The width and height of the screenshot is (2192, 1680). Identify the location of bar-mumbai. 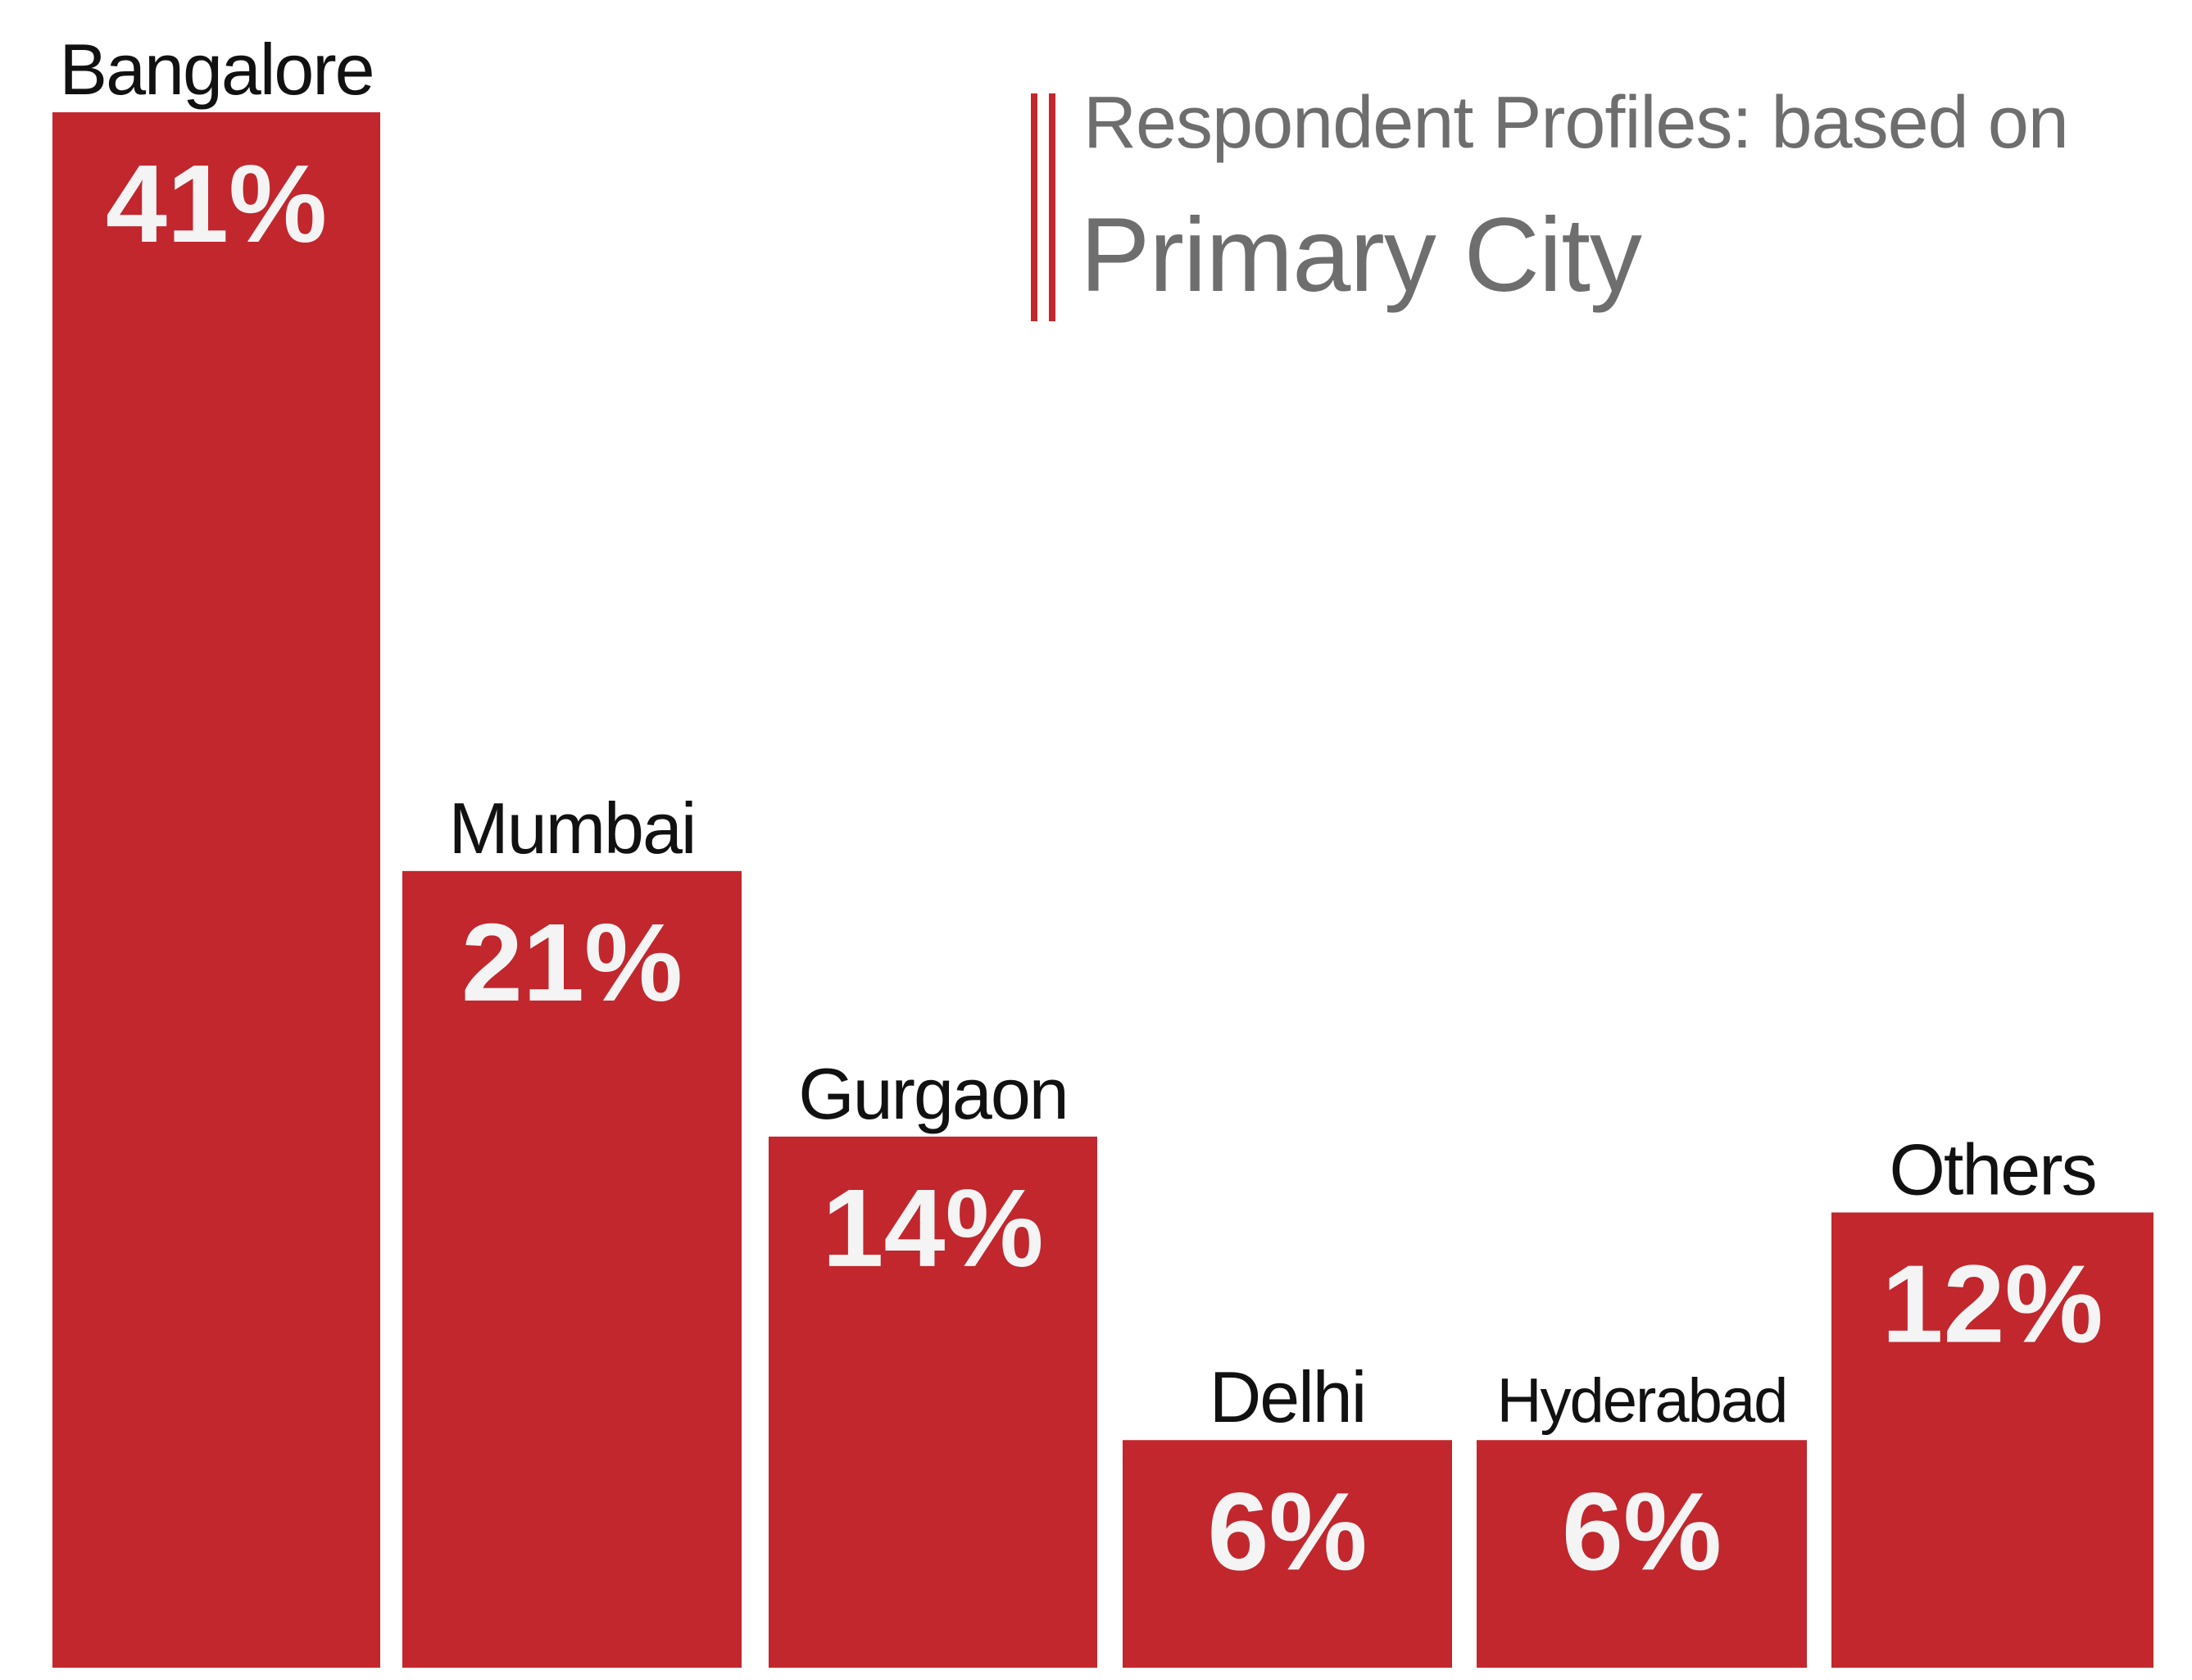
(572, 1269).